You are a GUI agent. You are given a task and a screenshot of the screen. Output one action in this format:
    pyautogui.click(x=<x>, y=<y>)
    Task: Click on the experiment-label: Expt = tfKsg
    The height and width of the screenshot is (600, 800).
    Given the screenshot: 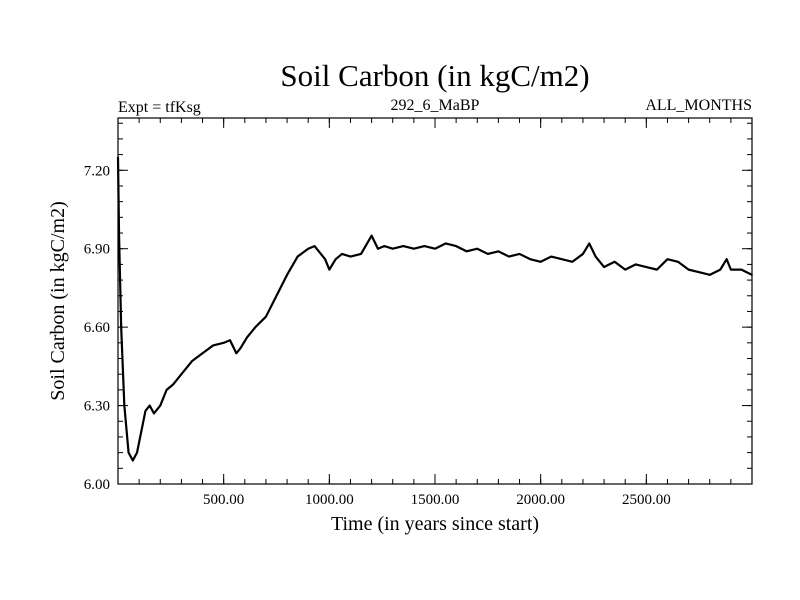 What is the action you would take?
    pyautogui.click(x=159, y=107)
    